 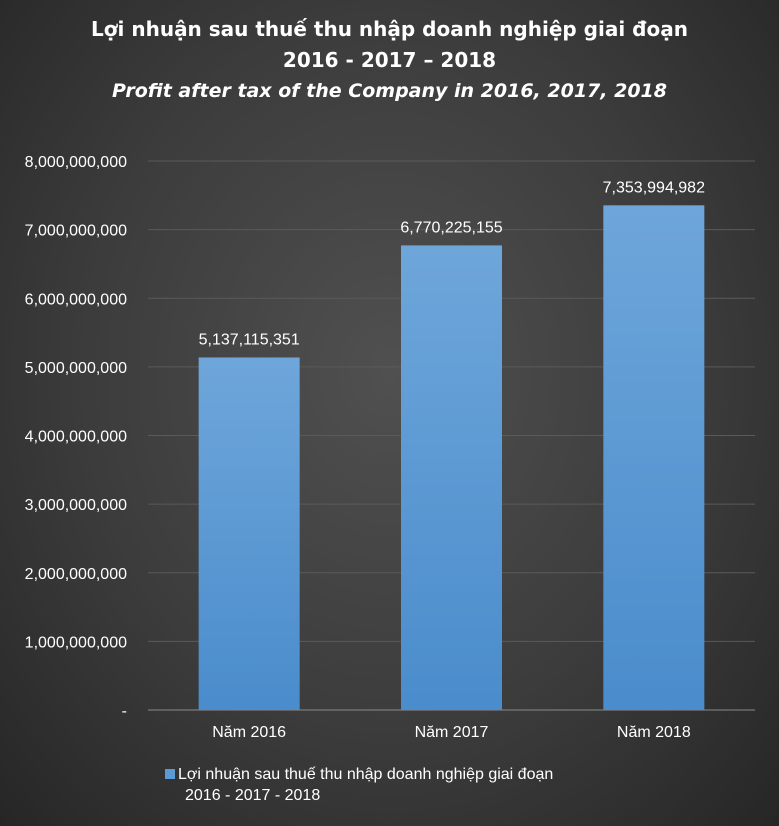 I want to click on data-label: 6,770,225,155, so click(x=451, y=227).